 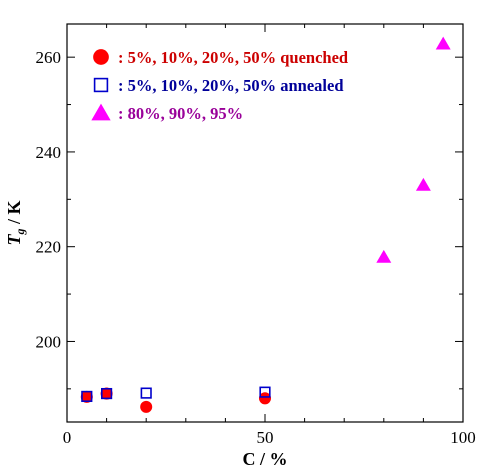 What do you see at coordinates (180, 113) in the screenshot?
I see `legend-label-2: : 80%, 90%, 95%` at bounding box center [180, 113].